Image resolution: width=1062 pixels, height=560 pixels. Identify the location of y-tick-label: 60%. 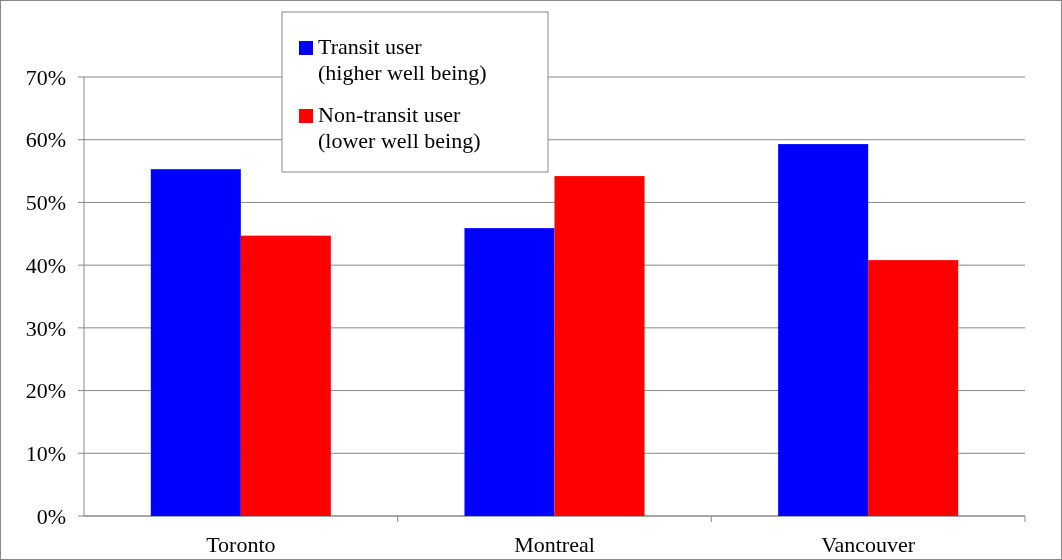
(45, 140).